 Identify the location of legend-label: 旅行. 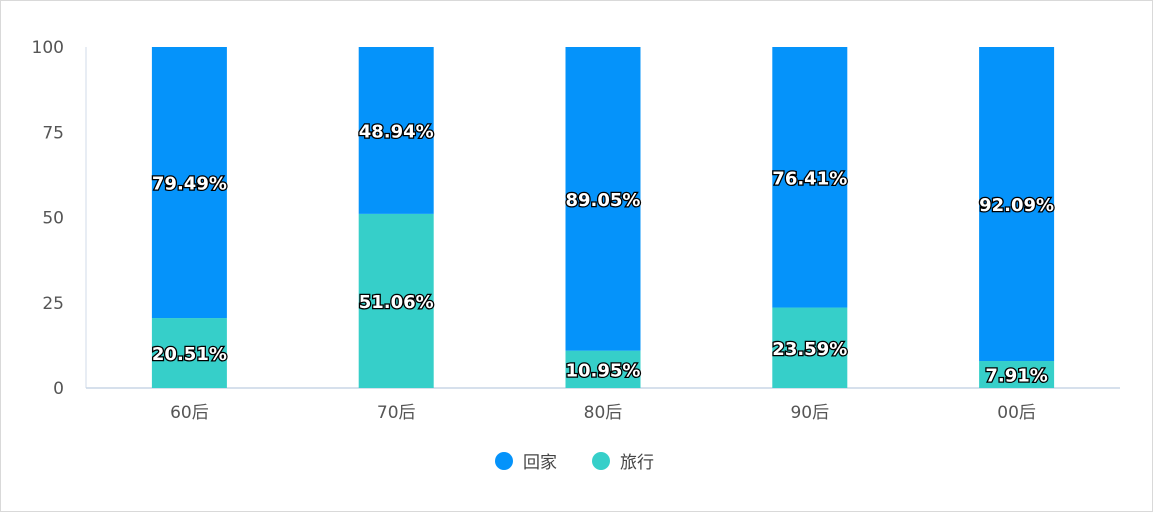
(637, 463).